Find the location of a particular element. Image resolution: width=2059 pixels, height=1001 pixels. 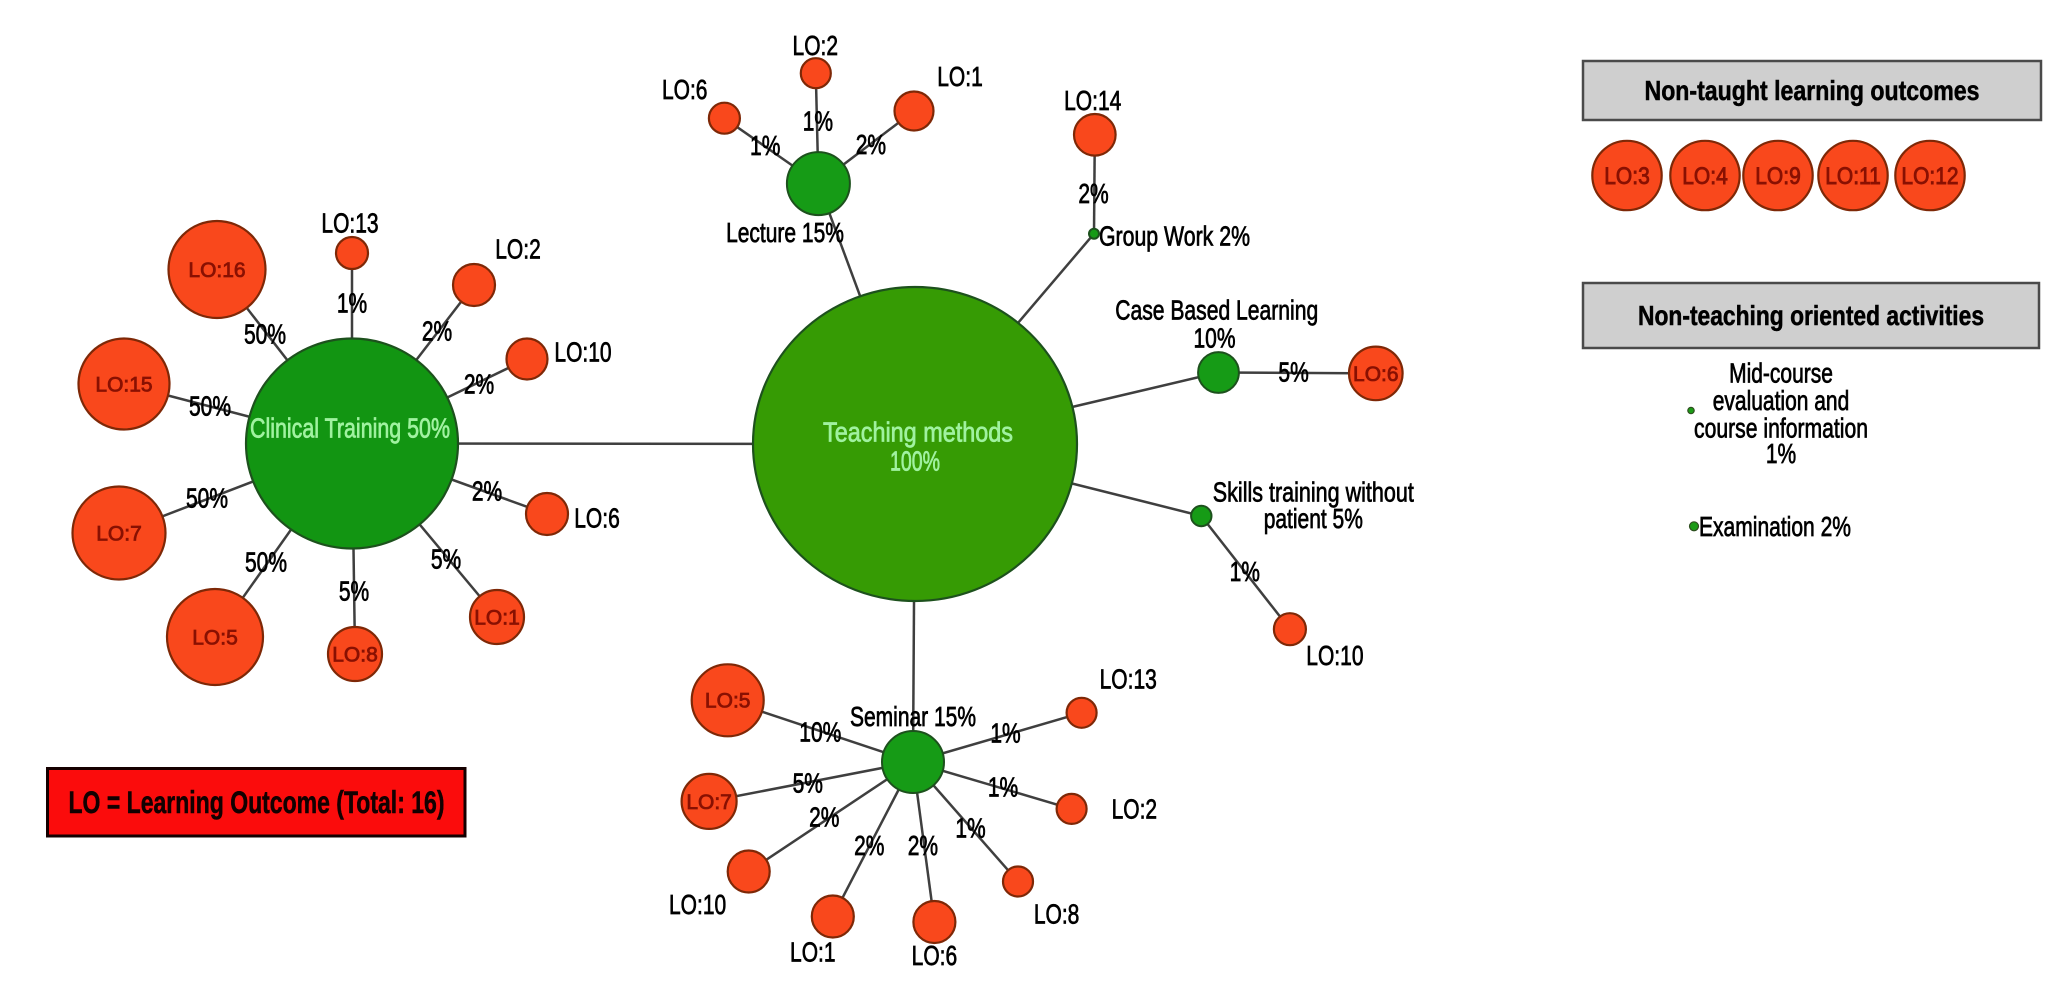

svg-text: Seminar 15% is located at coordinates (913, 717).